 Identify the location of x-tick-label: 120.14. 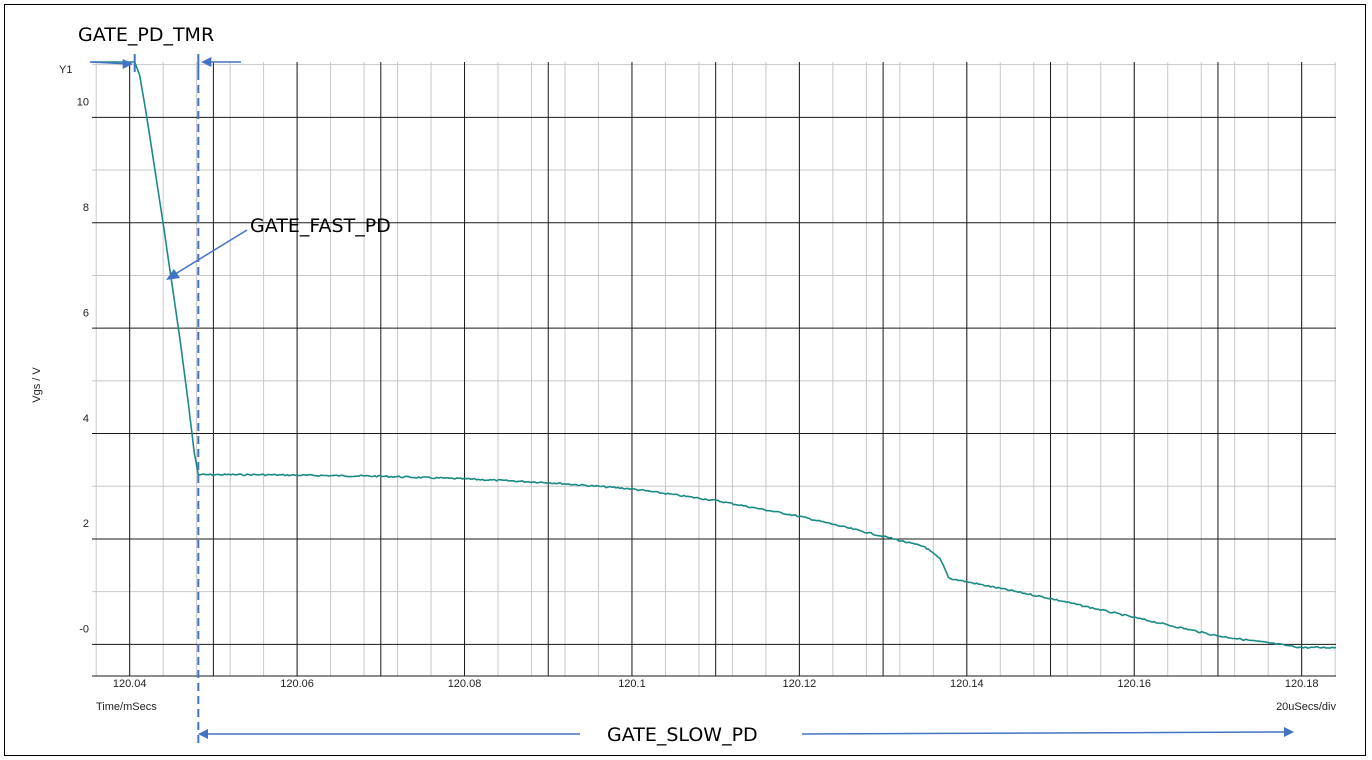
(967, 684).